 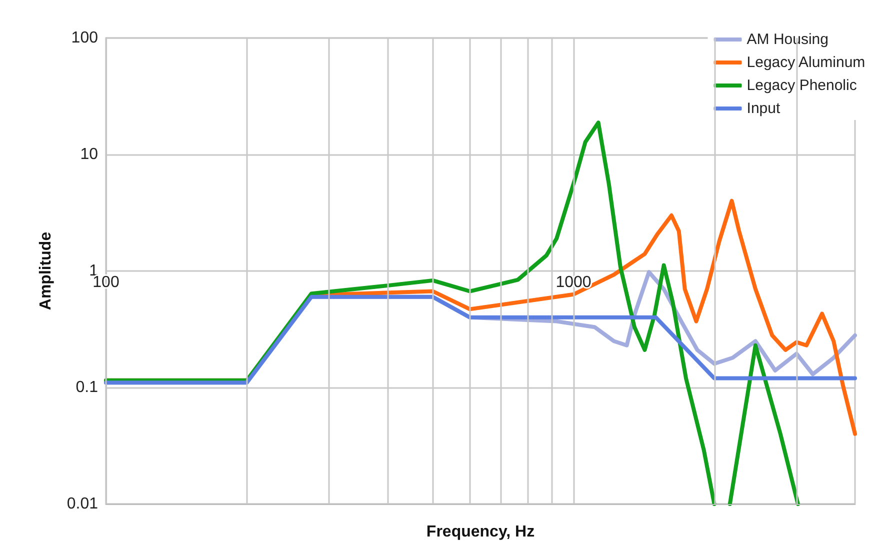 What do you see at coordinates (82, 504) in the screenshot?
I see `y-tick-label: 0.01` at bounding box center [82, 504].